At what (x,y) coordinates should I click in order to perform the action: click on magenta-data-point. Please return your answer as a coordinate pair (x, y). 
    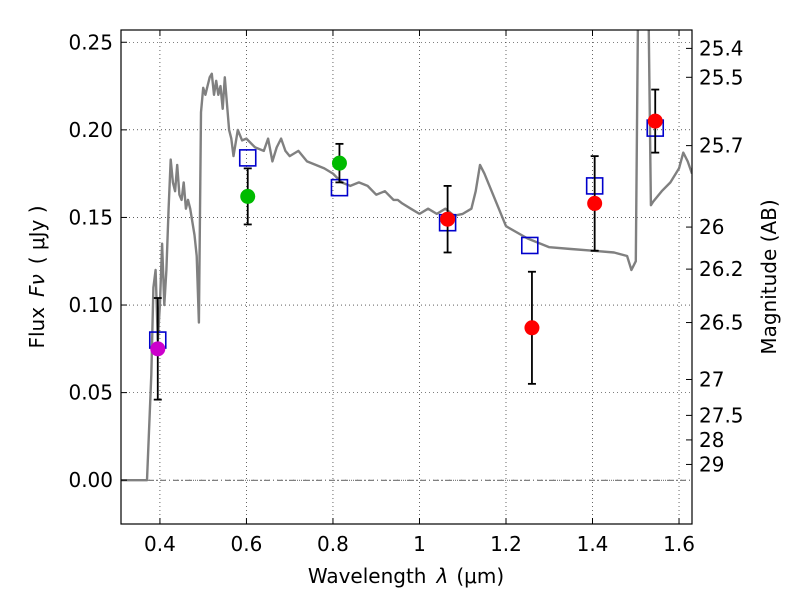
    Looking at the image, I should click on (158, 349).